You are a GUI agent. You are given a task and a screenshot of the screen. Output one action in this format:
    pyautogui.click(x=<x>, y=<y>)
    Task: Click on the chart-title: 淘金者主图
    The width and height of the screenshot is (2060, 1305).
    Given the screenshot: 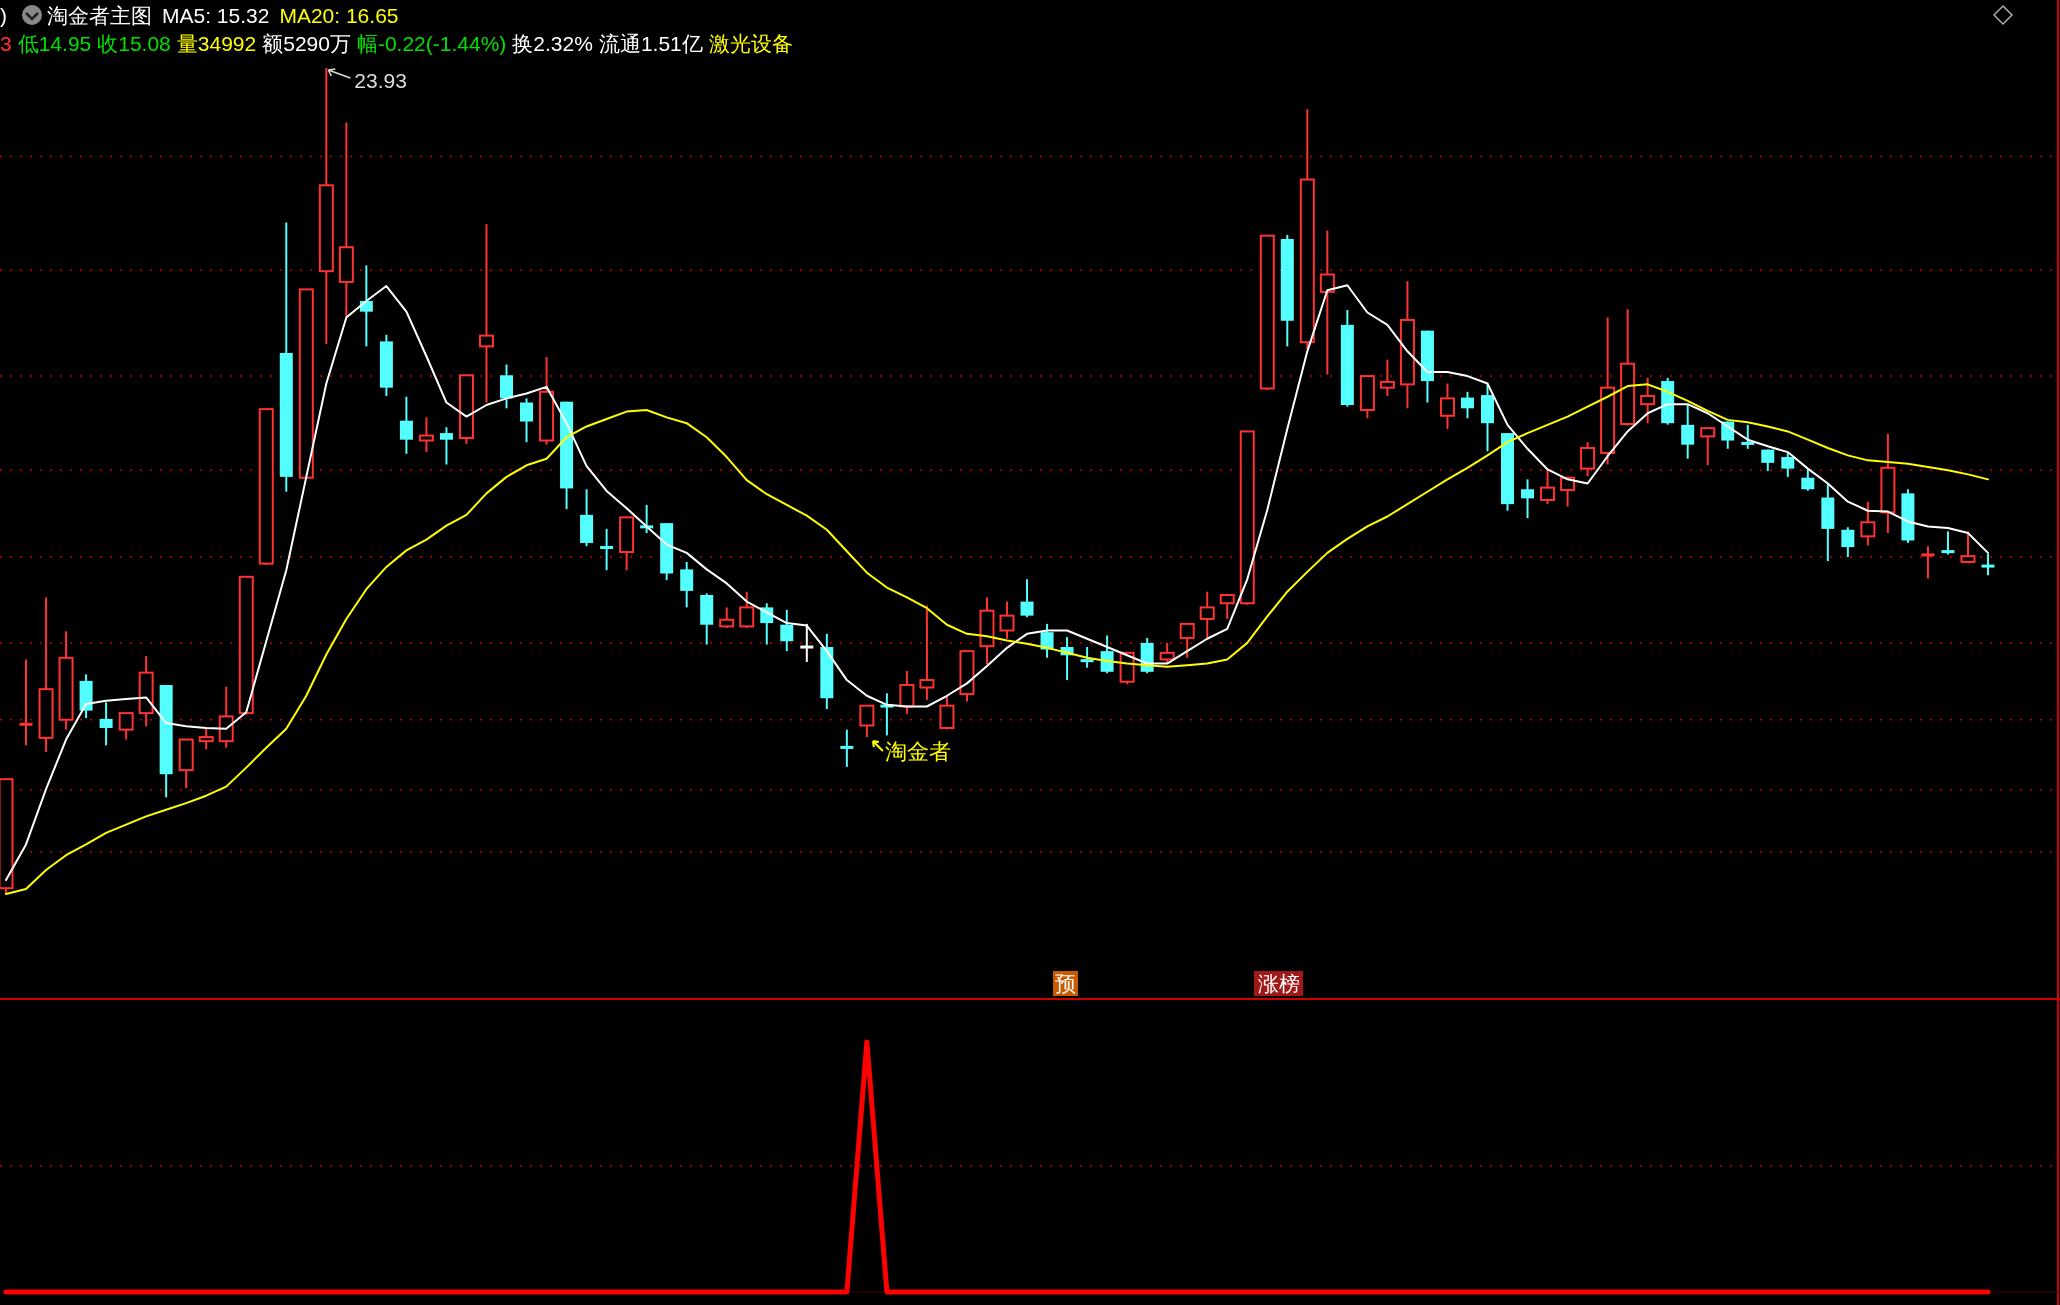 What is the action you would take?
    pyautogui.click(x=99, y=15)
    